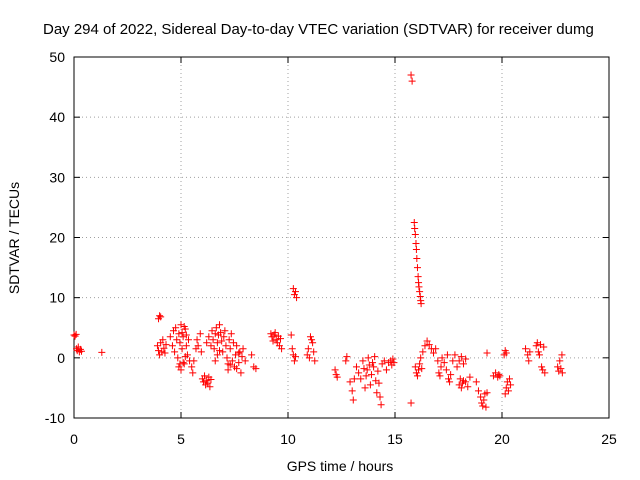  What do you see at coordinates (288, 439) in the screenshot?
I see `x-tick-label: 10` at bounding box center [288, 439].